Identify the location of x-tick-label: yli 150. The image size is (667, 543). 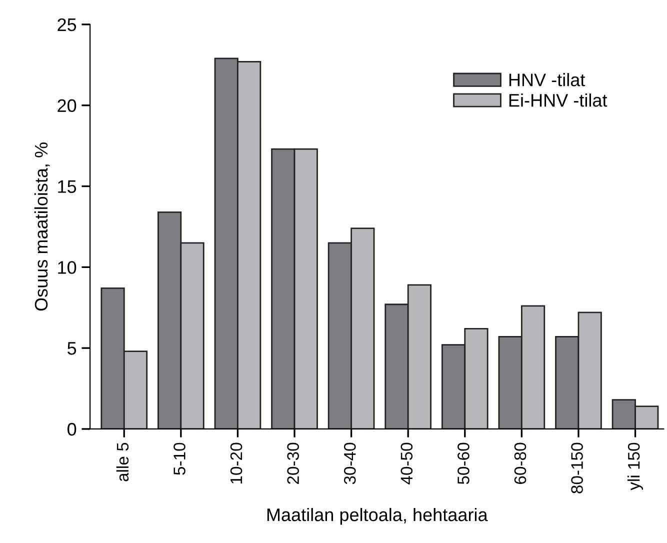
(636, 466).